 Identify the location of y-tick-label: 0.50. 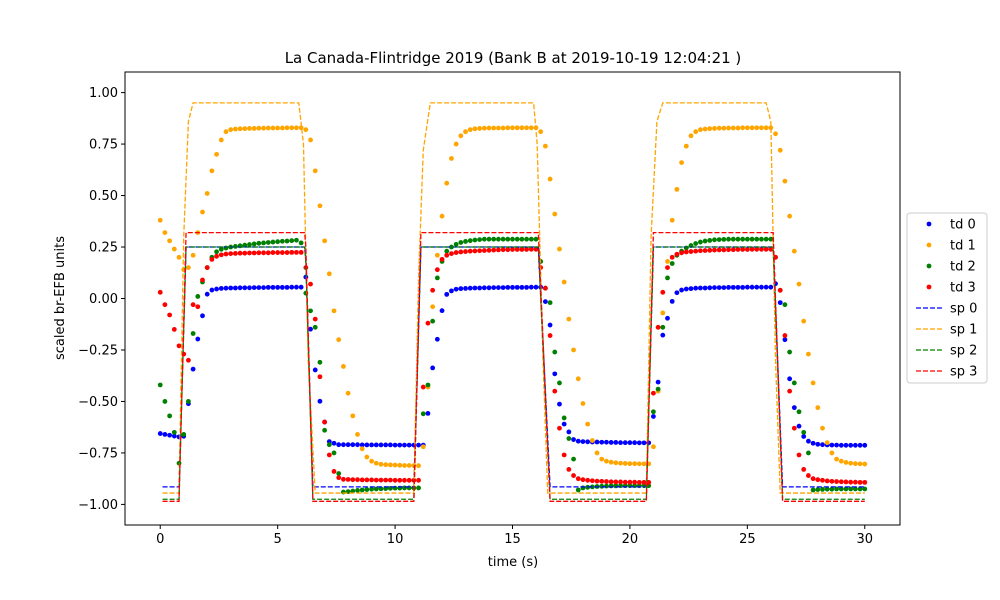
(103, 196).